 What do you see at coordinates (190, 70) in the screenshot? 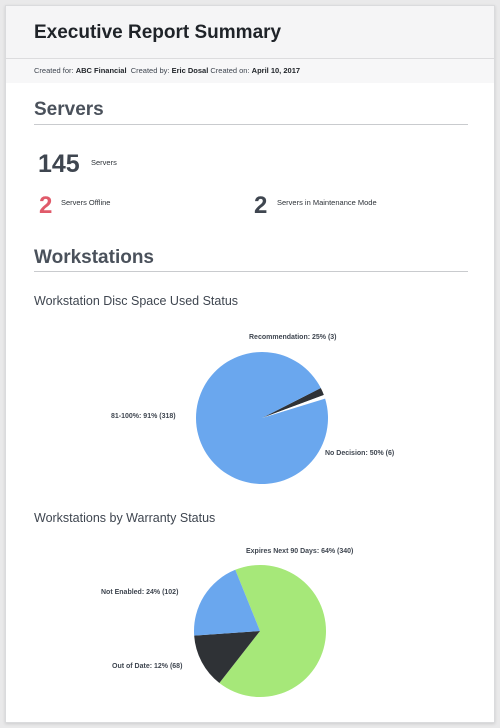
I see `created-by-value: Eric Dosal` at bounding box center [190, 70].